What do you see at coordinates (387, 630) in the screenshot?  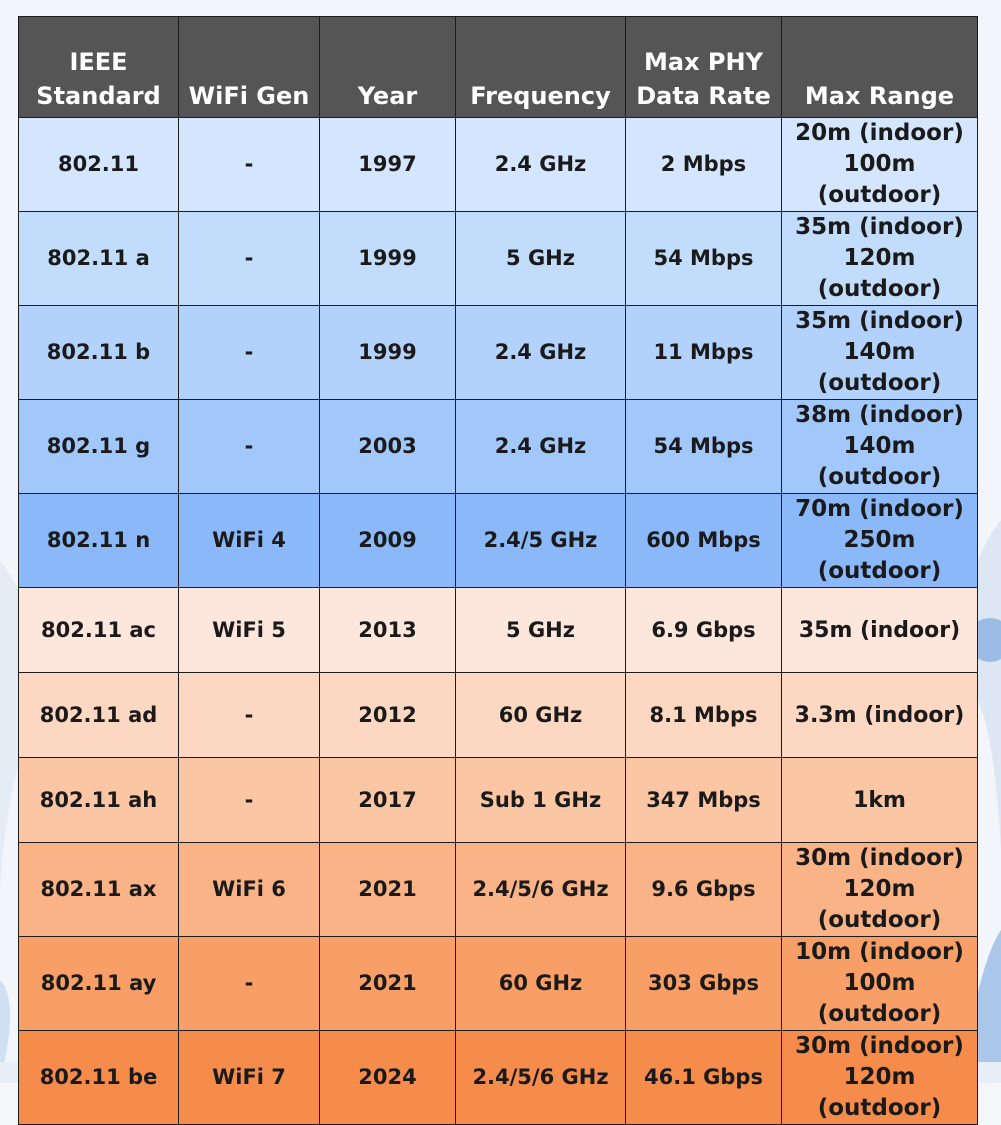 I see `cell-year: 2013` at bounding box center [387, 630].